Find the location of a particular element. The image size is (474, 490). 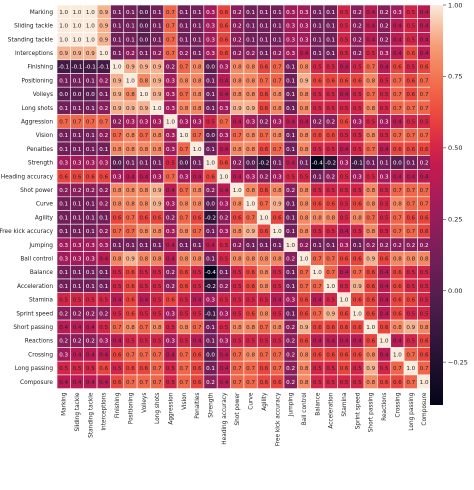

row-label: Finishing is located at coordinates (41, 68).